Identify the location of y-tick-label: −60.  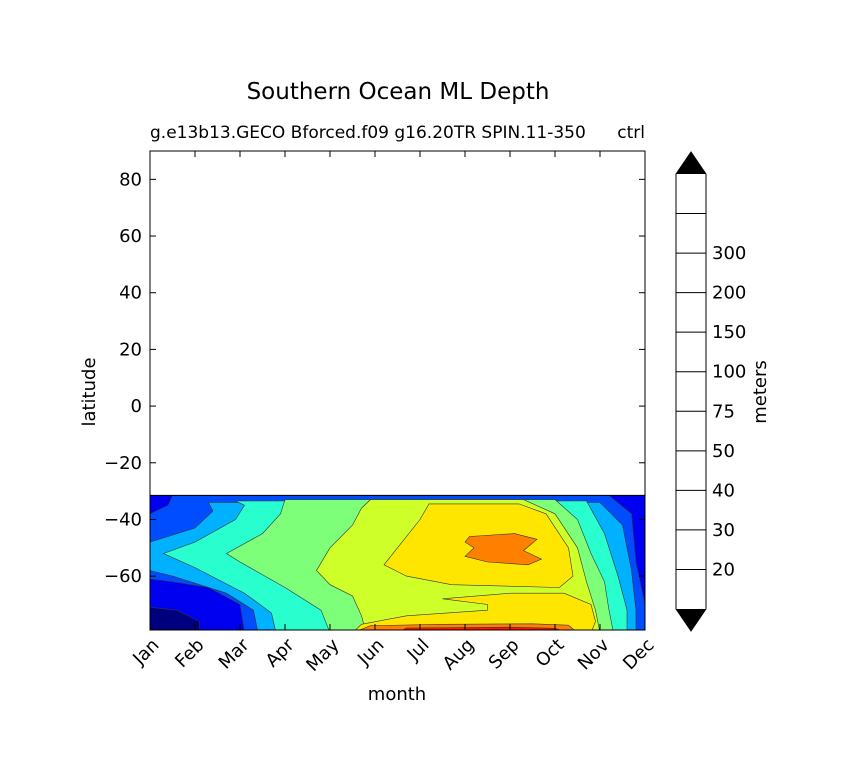
(123, 576).